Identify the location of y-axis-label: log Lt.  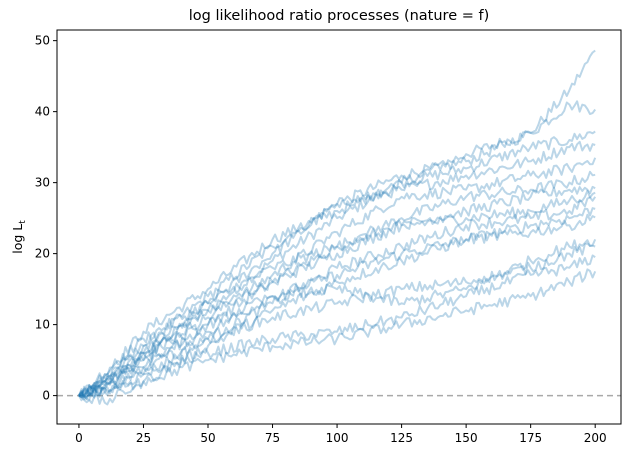
(19, 237).